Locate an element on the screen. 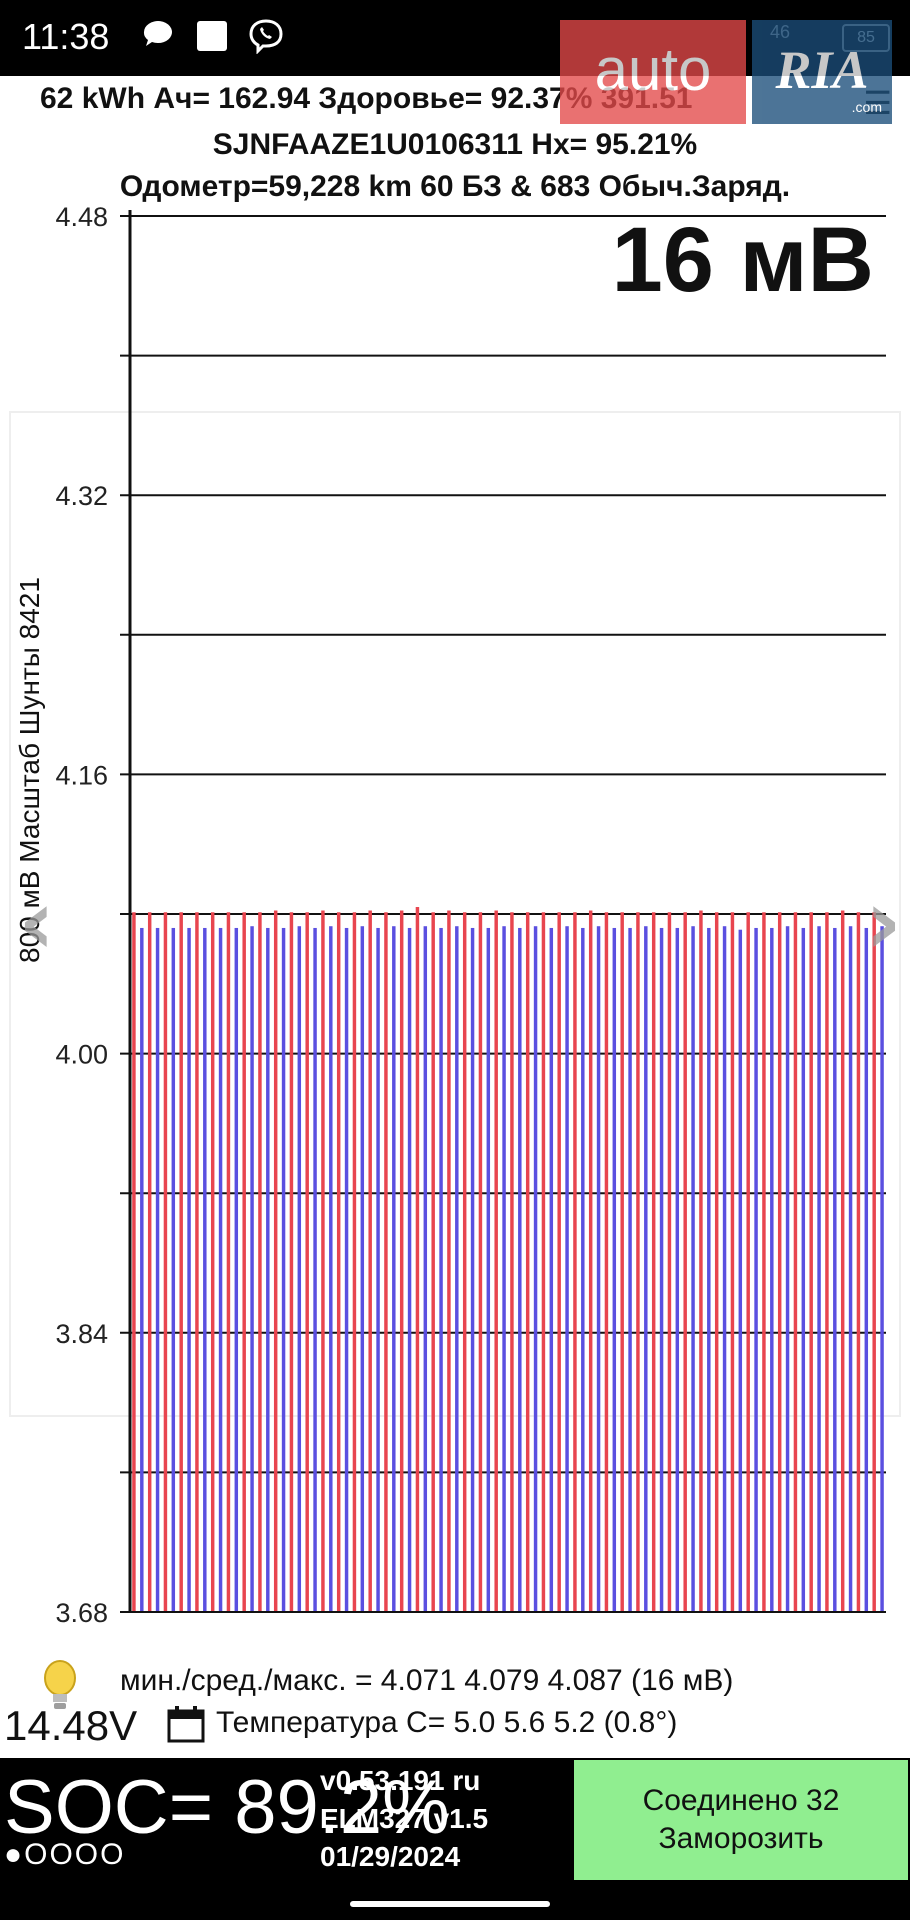 The image size is (910, 1920). y-tick-label: 3.84 is located at coordinates (81, 1334).